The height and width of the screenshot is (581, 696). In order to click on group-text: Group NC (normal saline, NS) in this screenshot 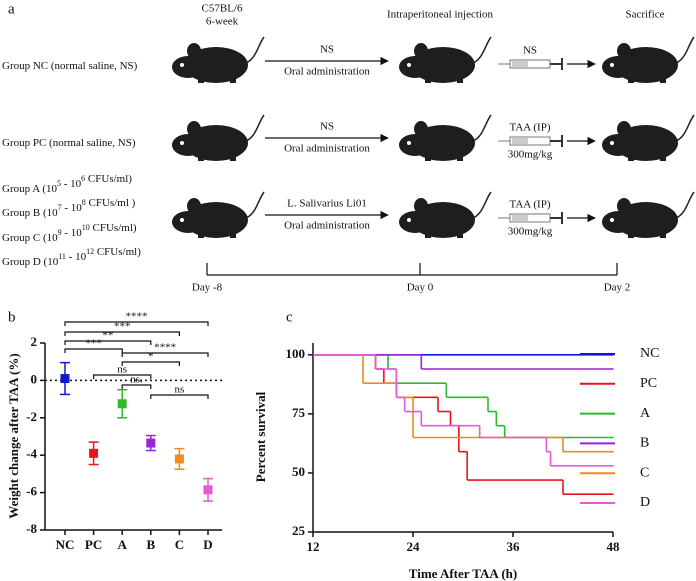, I will do `click(70, 66)`.